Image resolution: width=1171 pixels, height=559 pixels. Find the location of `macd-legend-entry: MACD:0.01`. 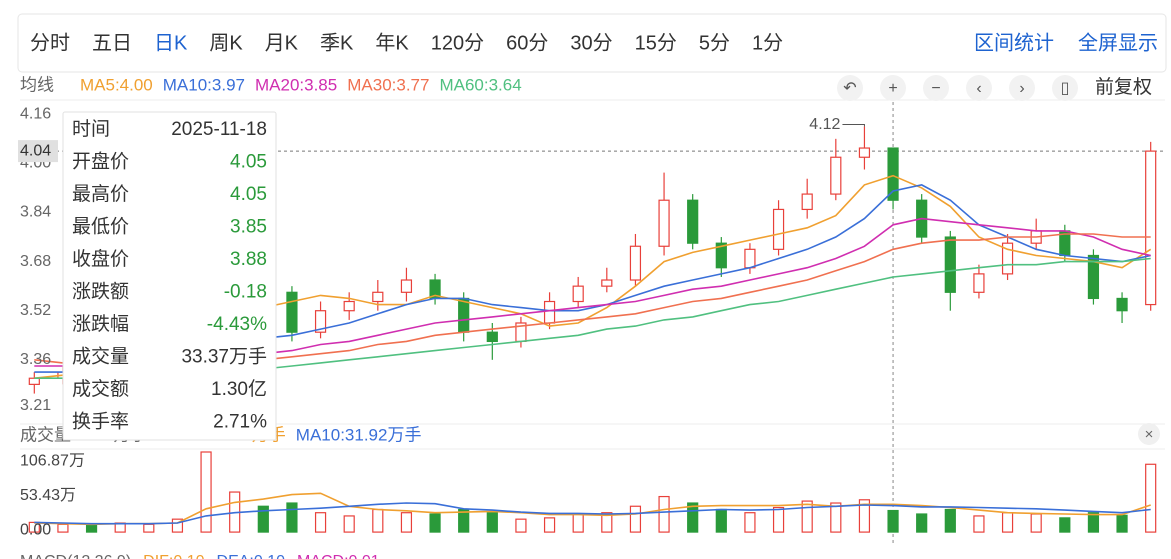

macd-legend-entry: MACD:0.01 is located at coordinates (338, 556).